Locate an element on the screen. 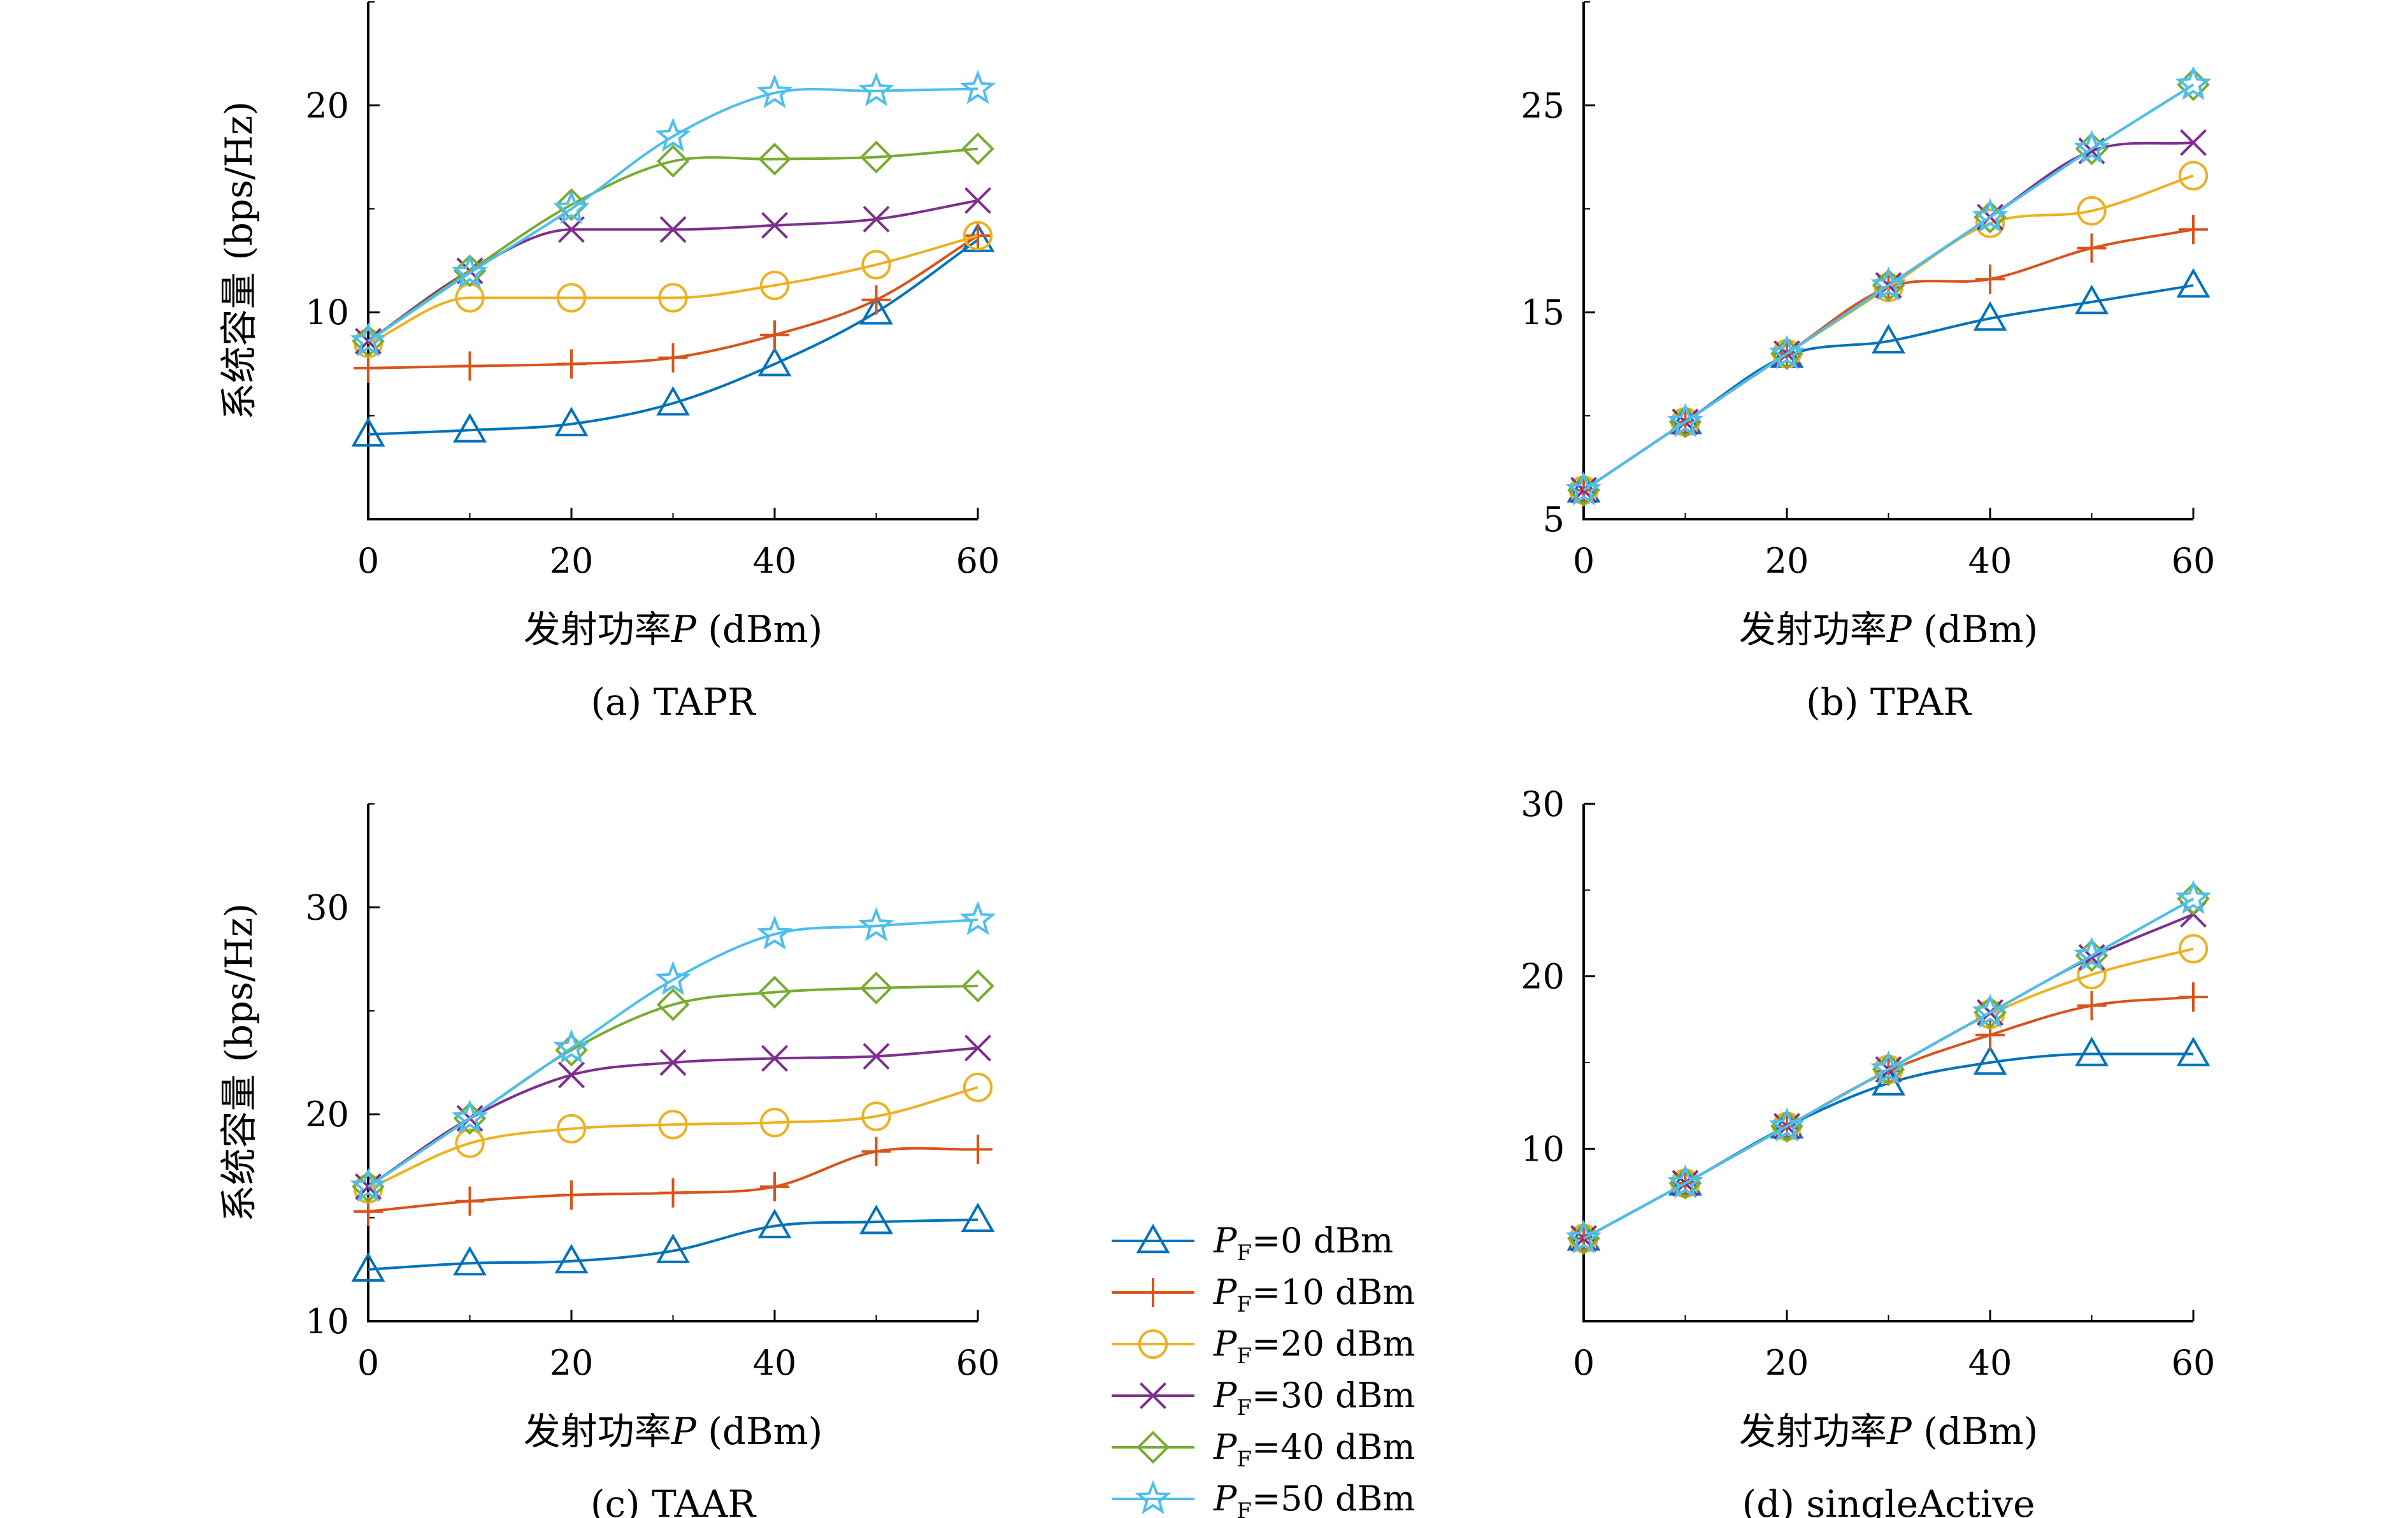  legend-entry-6: PF=50 dBm is located at coordinates (1263, 1498).